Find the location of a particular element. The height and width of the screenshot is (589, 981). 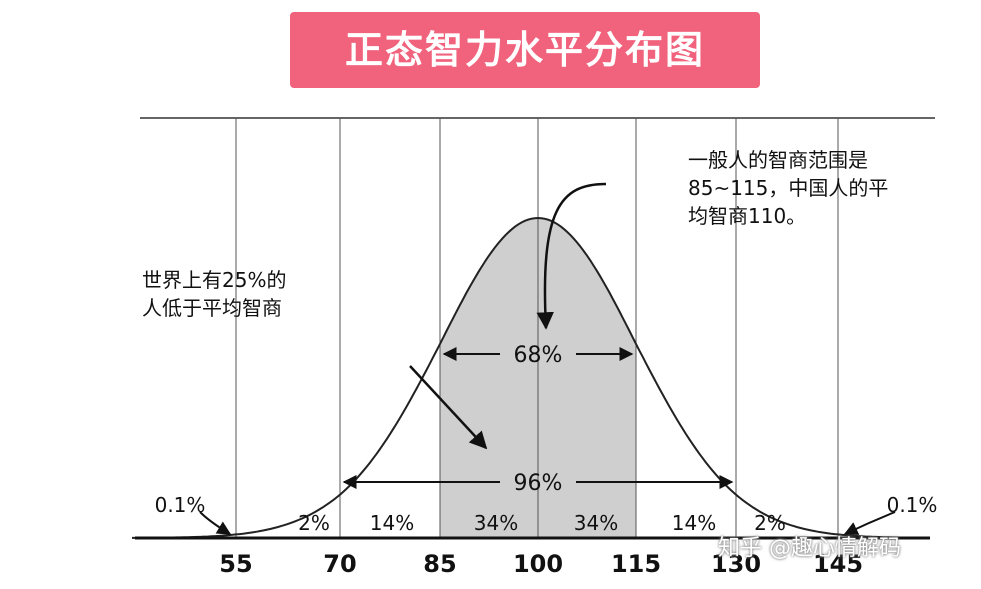

segment-label-115-130: 14% is located at coordinates (694, 523).